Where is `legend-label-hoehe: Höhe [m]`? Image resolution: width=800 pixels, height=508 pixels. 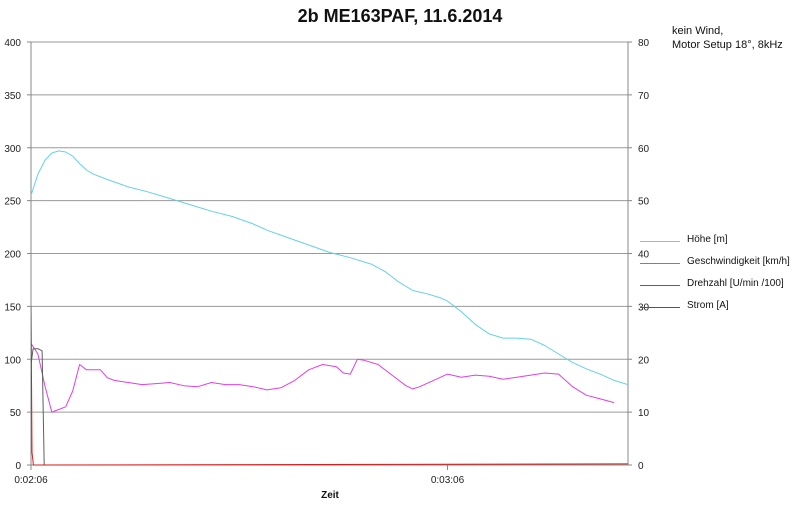
legend-label-hoehe: Höhe [m] is located at coordinates (707, 239).